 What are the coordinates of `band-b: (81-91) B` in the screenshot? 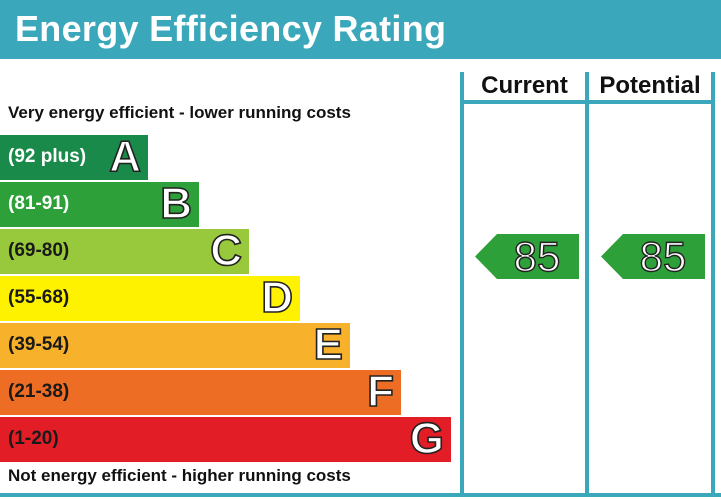 It's located at (99, 203).